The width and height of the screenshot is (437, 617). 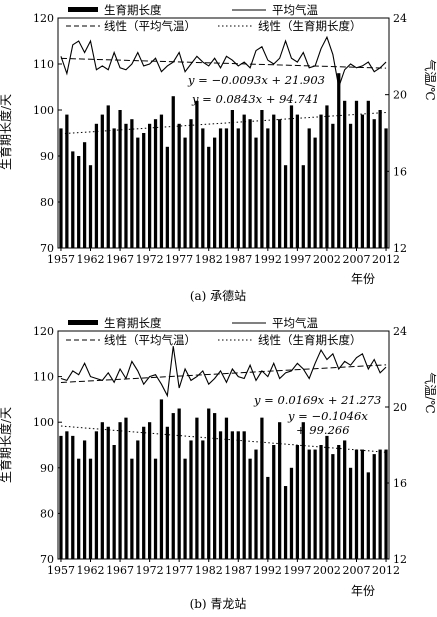 I want to click on legend: 生育期长度 平均气温 线性（平均气温） 线性（生育期长度）, so click(x=214, y=331).